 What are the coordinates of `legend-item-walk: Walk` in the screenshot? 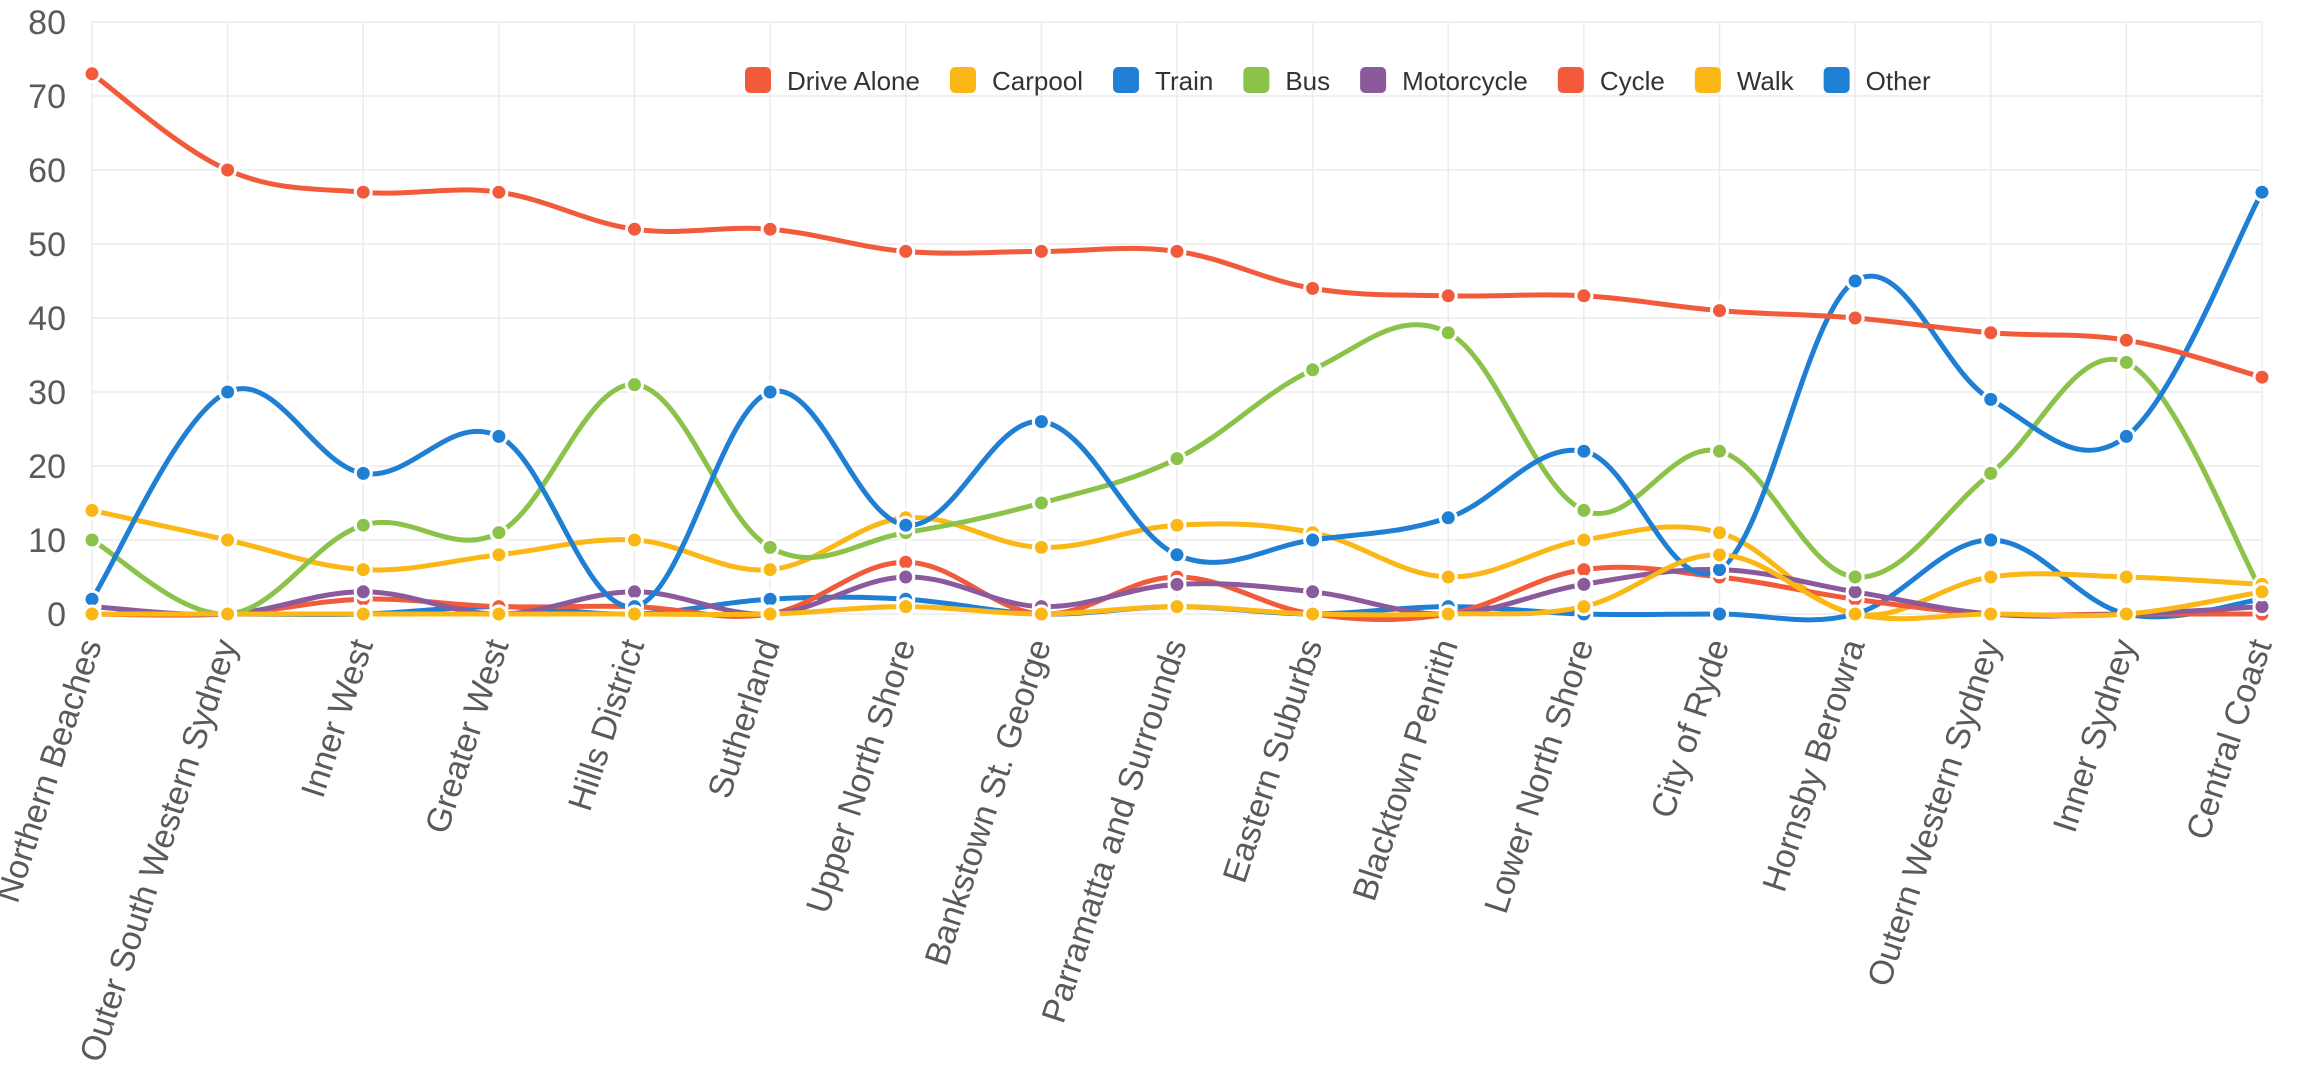 It's located at (1744, 81).